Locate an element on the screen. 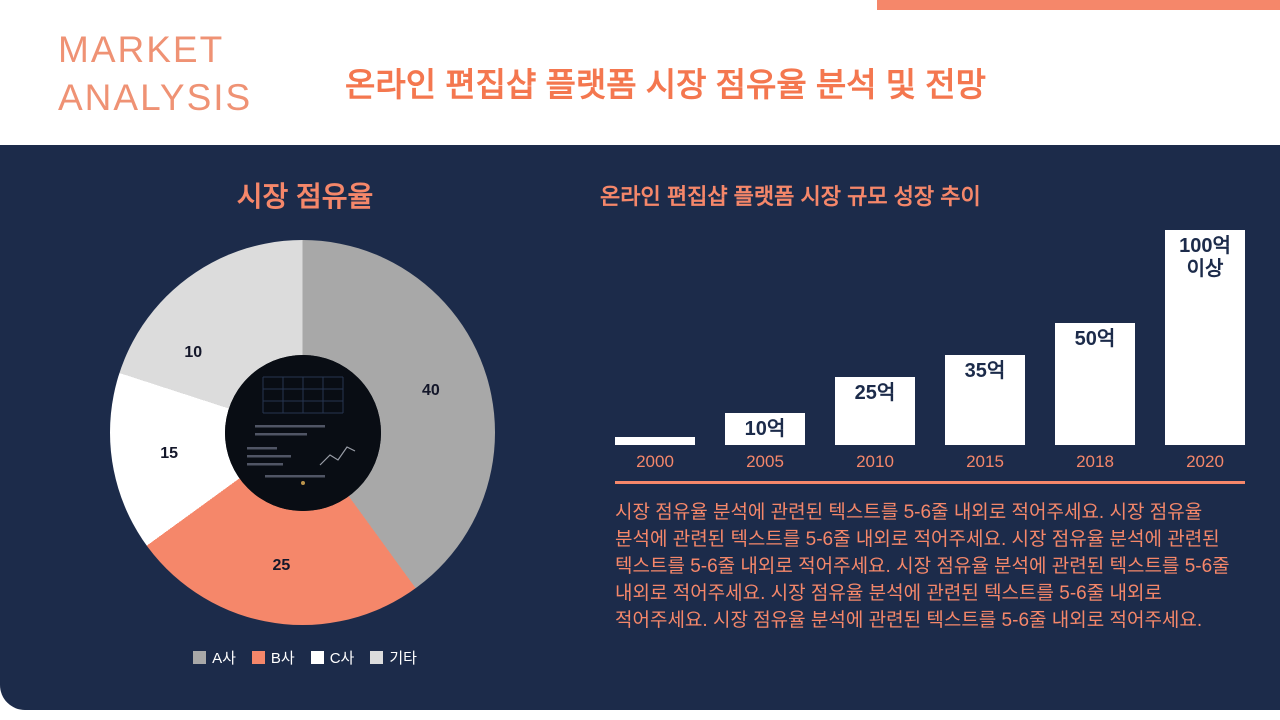  legend-item: B사 is located at coordinates (273, 657).